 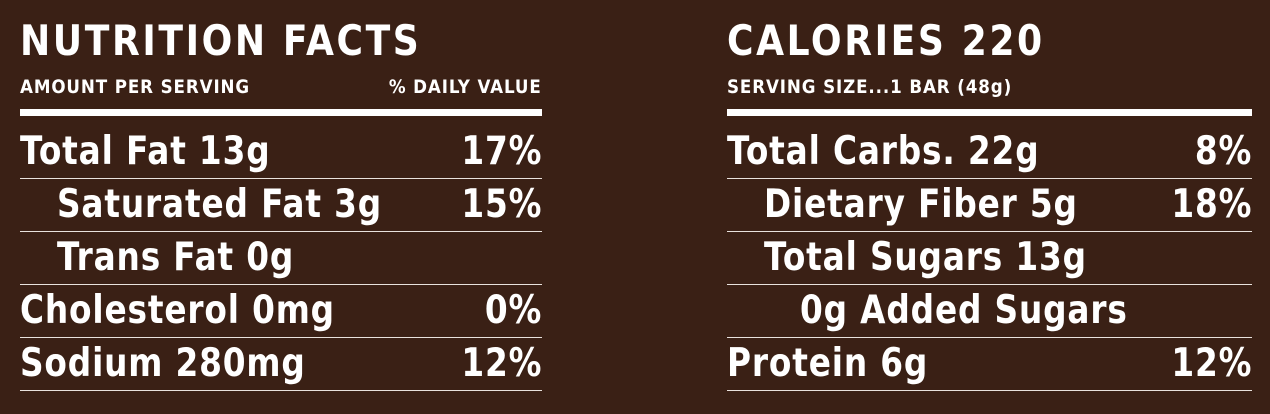 I want to click on nutrient-name: 0g Added Sugars, so click(x=964, y=310).